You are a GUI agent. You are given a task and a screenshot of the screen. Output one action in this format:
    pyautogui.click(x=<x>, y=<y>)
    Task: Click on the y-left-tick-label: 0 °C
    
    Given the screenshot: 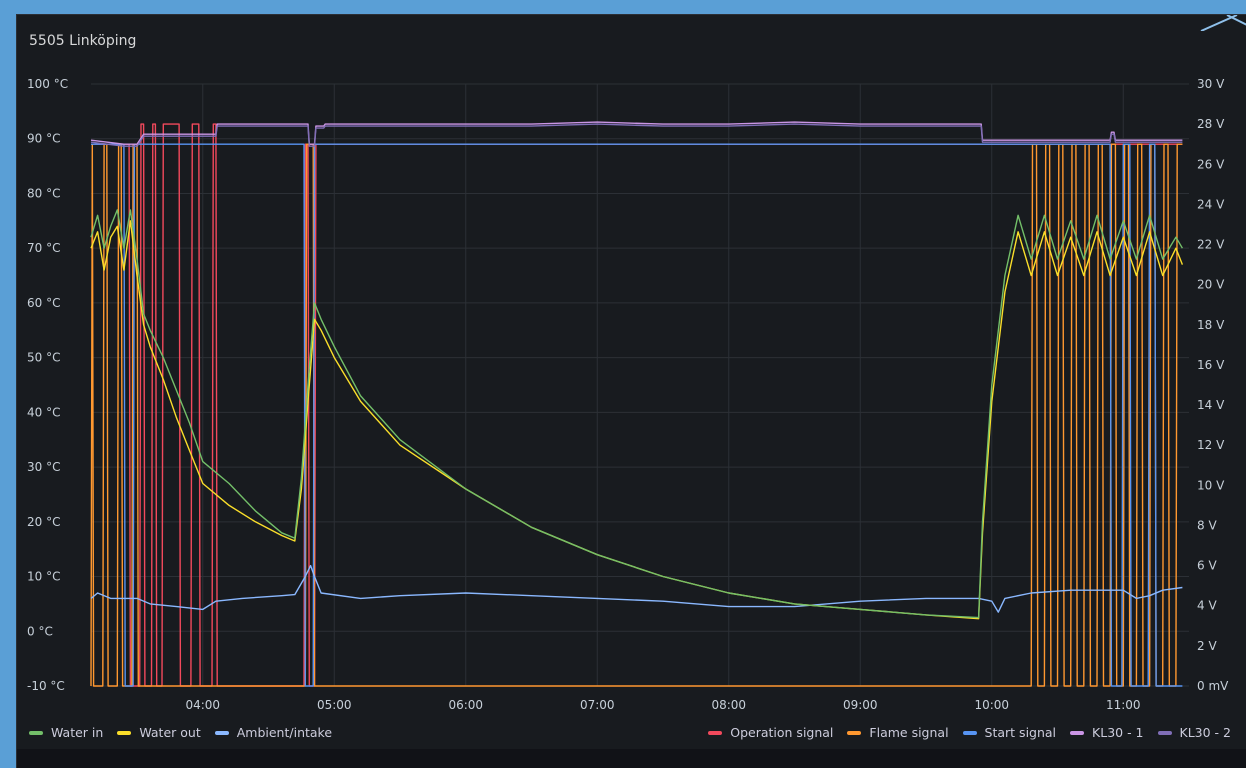 What is the action you would take?
    pyautogui.click(x=40, y=631)
    